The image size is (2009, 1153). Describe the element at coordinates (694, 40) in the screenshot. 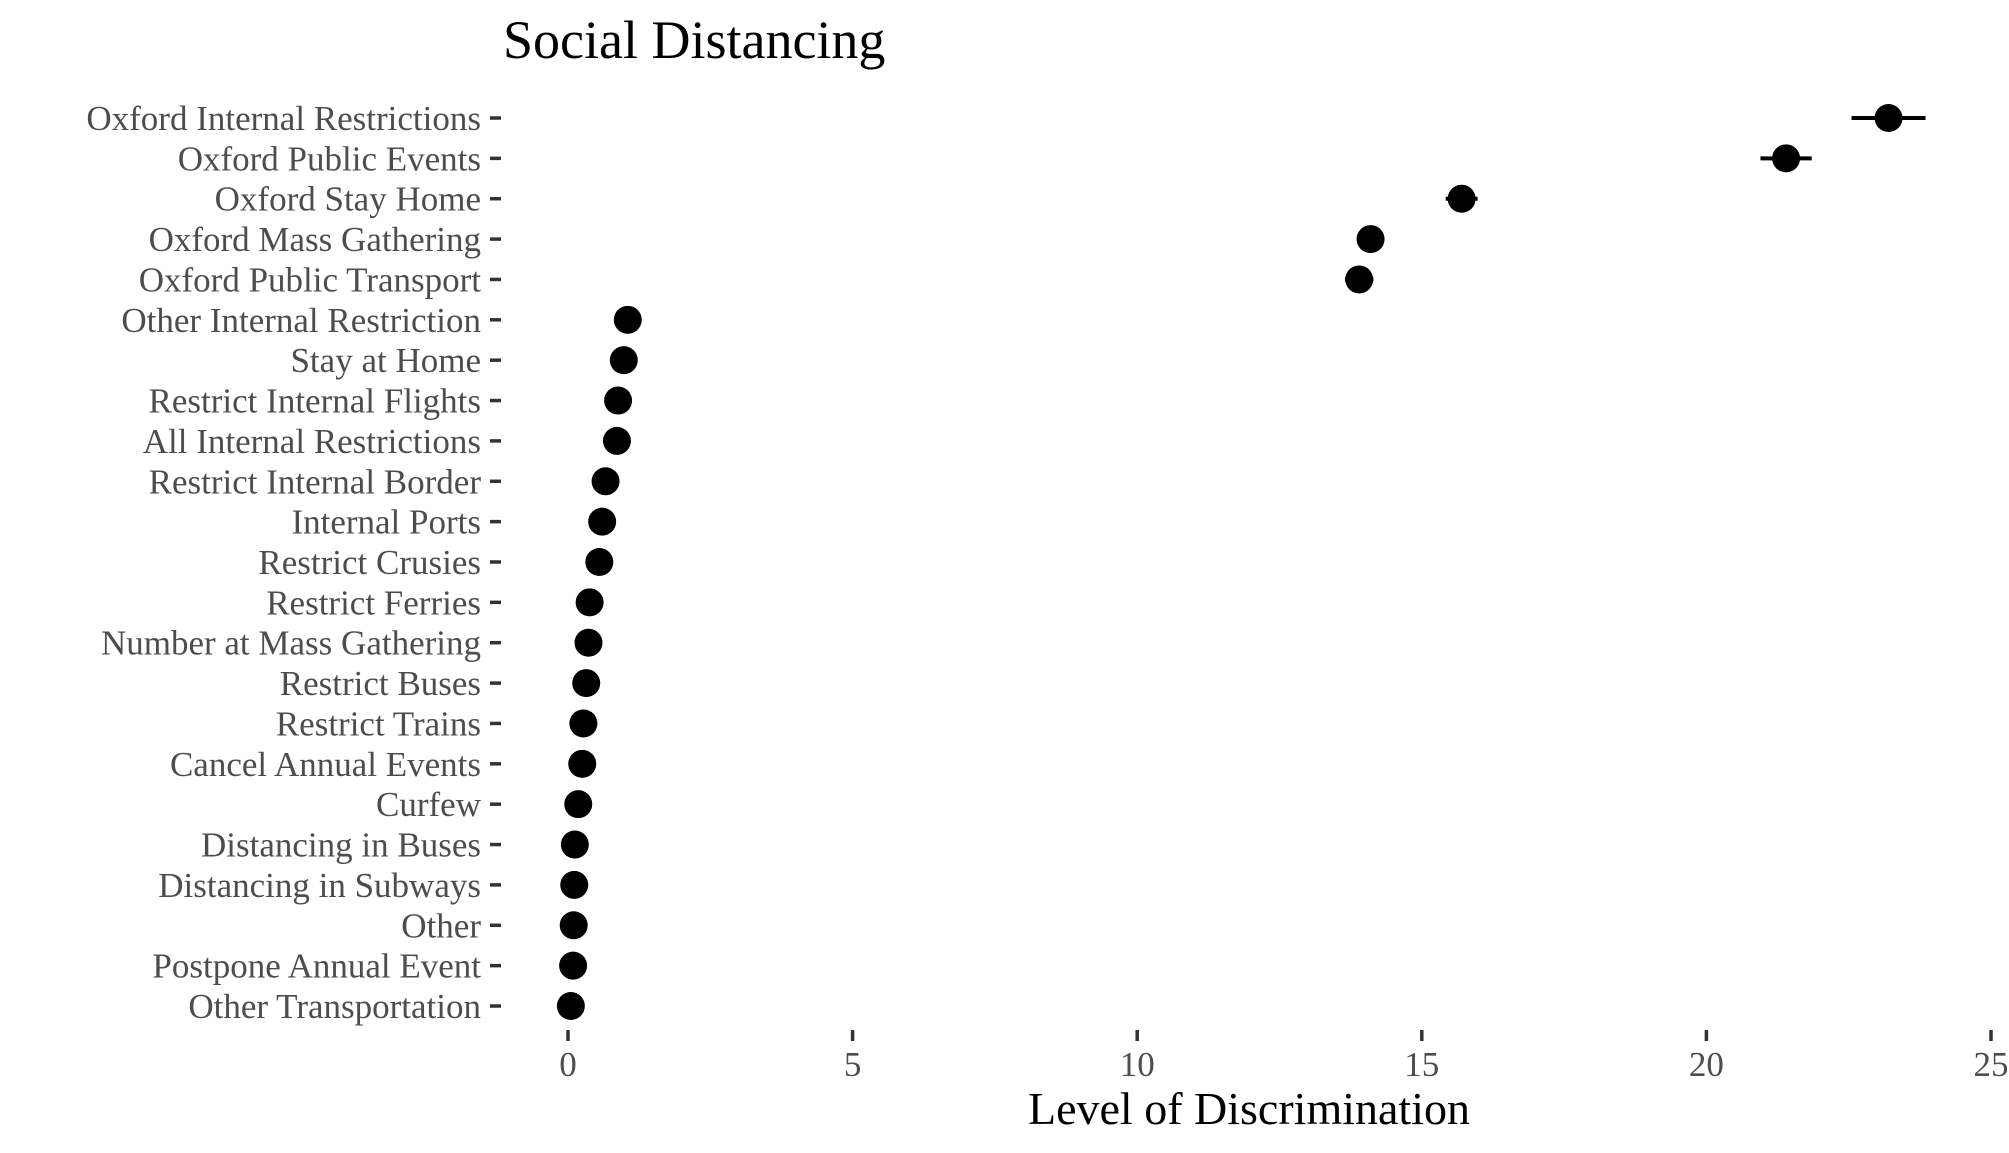

I see `chart-title: Social Distancing` at that location.